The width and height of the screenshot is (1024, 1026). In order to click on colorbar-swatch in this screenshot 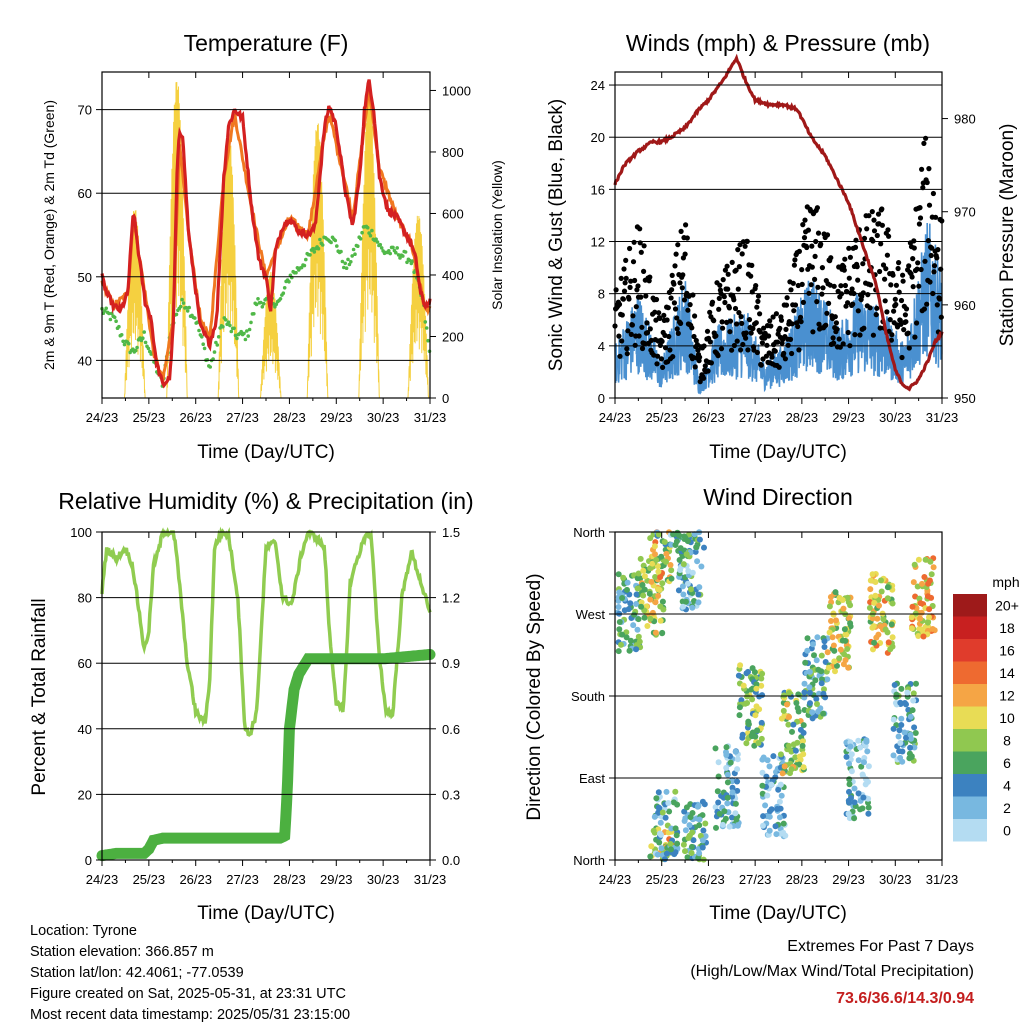, I will do `click(970, 627)`.